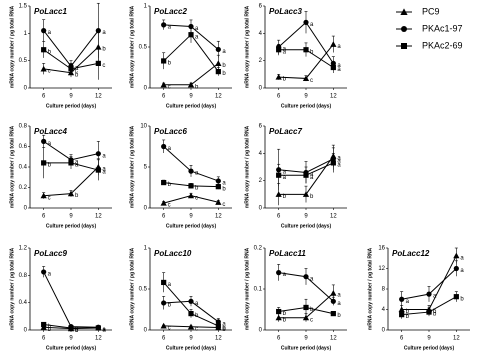  I want to click on panel-title: PoLacc10, so click(173, 253).